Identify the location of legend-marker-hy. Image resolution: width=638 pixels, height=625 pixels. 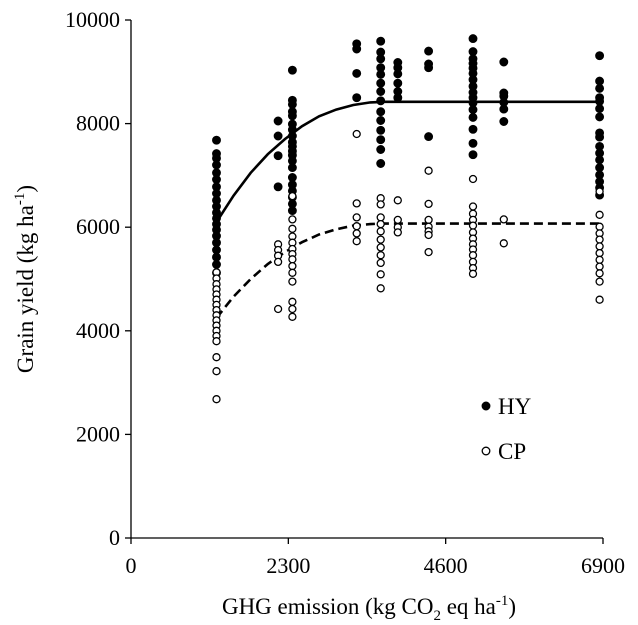
(486, 406).